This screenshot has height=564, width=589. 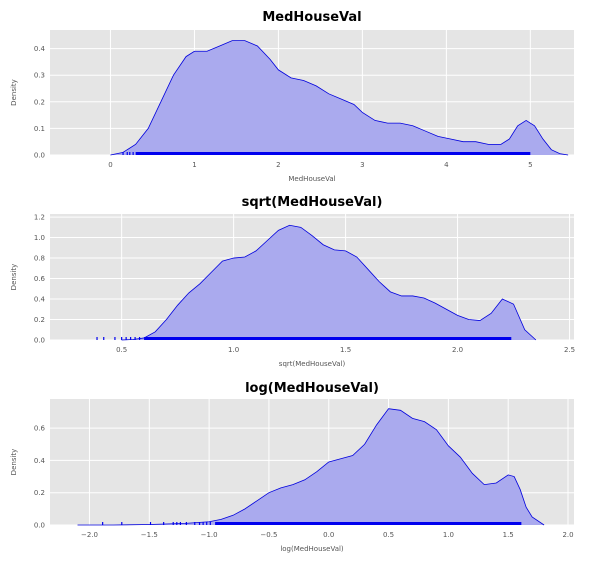 What do you see at coordinates (569, 350) in the screenshot?
I see `x-tick-label: 2.5` at bounding box center [569, 350].